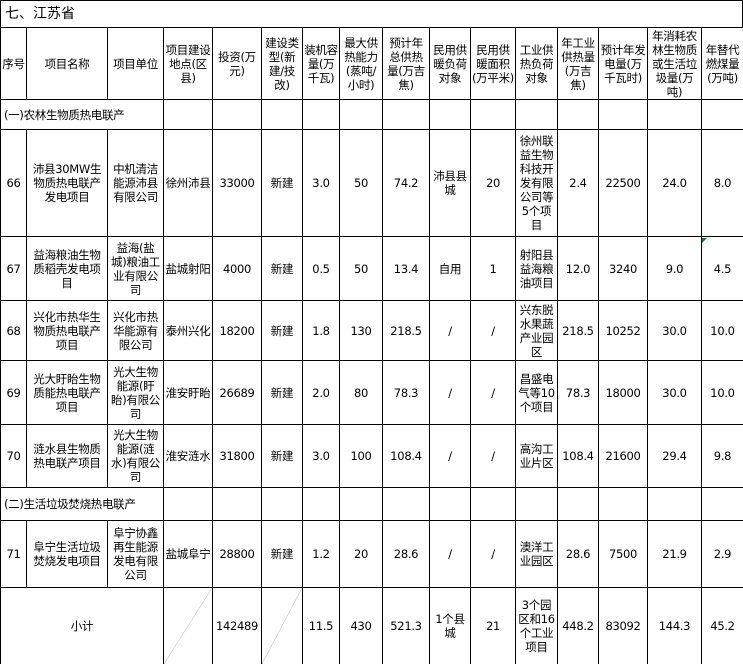 This screenshot has height=664, width=743. I want to click on table-cell: 涟水县生物质热电联产项目, so click(67, 456).